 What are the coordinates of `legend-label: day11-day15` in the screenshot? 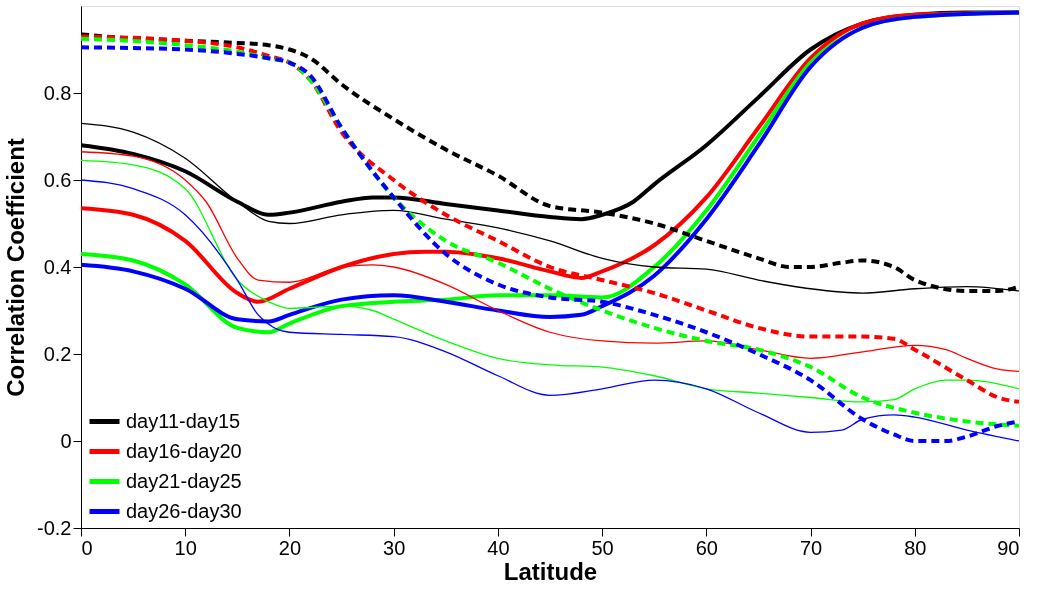 It's located at (183, 420).